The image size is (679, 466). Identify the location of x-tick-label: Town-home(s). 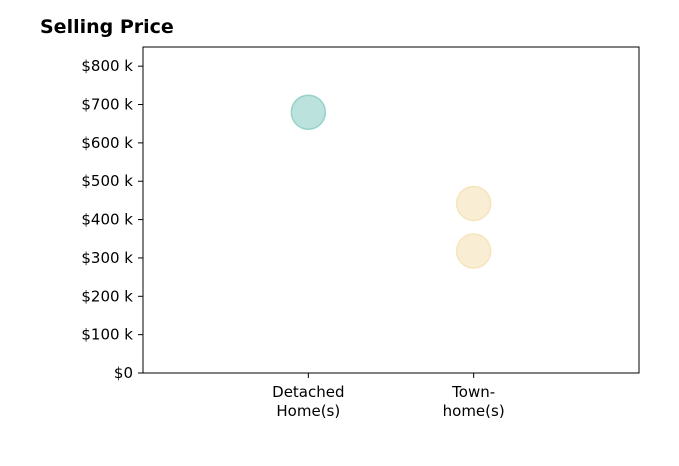
(474, 401).